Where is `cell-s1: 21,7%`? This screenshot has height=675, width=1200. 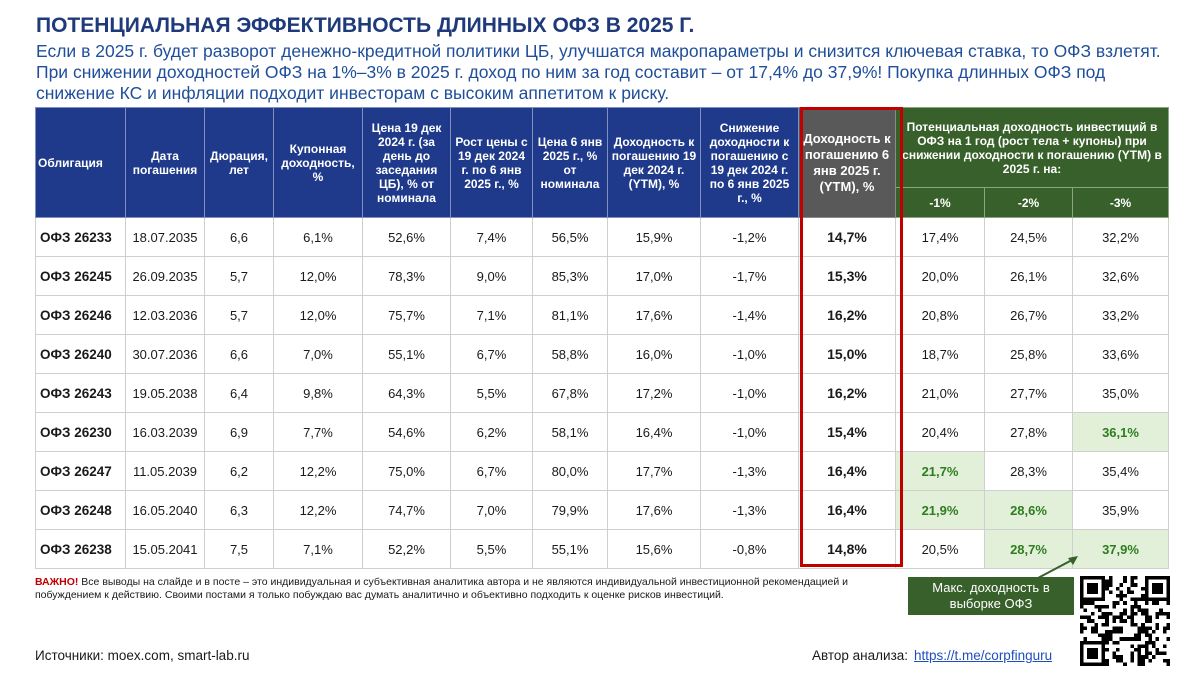
cell-s1: 21,7% is located at coordinates (940, 471).